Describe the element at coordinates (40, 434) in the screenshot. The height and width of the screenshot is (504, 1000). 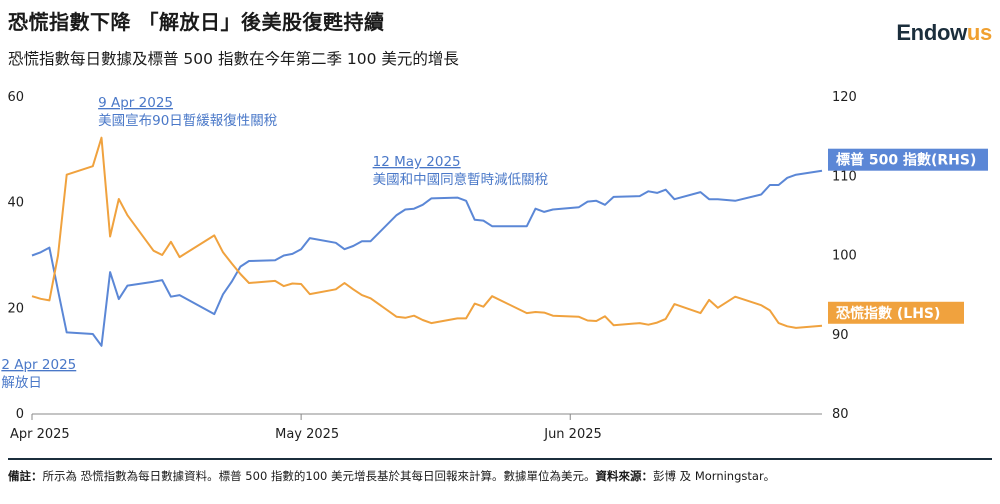
I see `x-tick-label: Apr 2025` at that location.